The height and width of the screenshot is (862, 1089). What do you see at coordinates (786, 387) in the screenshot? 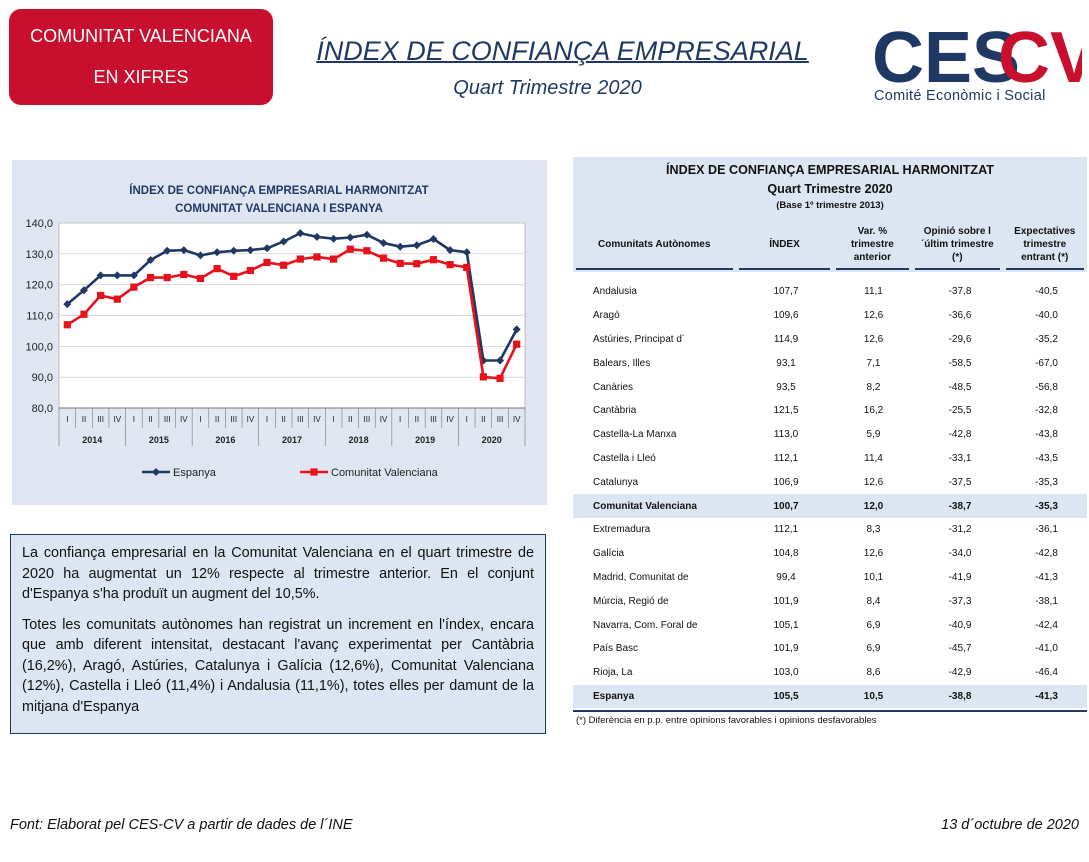
I see `cell-index: 93,5` at bounding box center [786, 387].